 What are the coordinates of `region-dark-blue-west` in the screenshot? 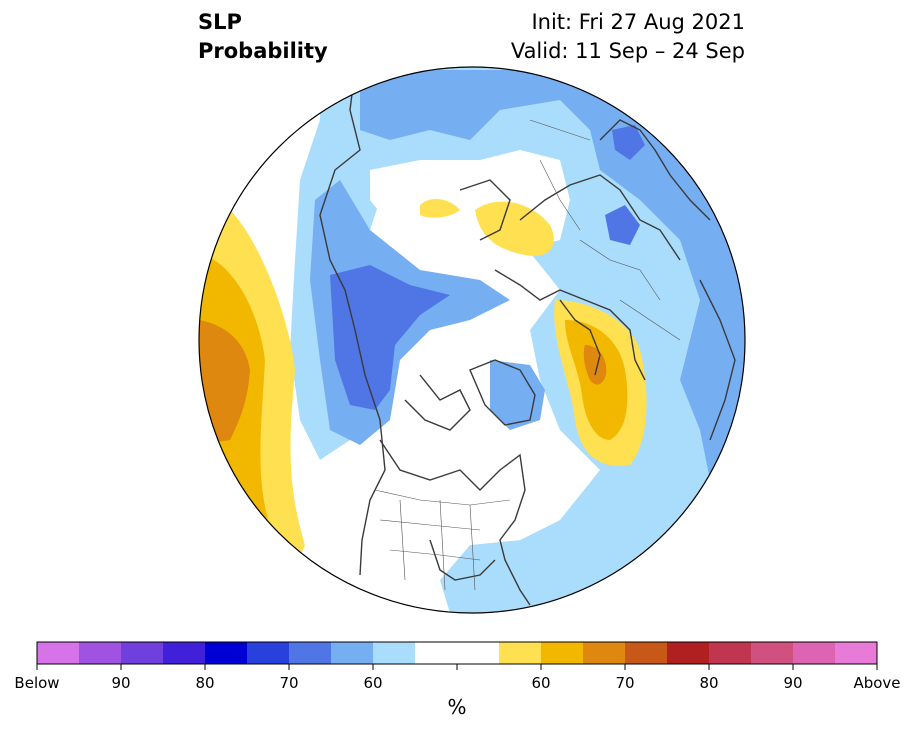 It's located at (390, 337).